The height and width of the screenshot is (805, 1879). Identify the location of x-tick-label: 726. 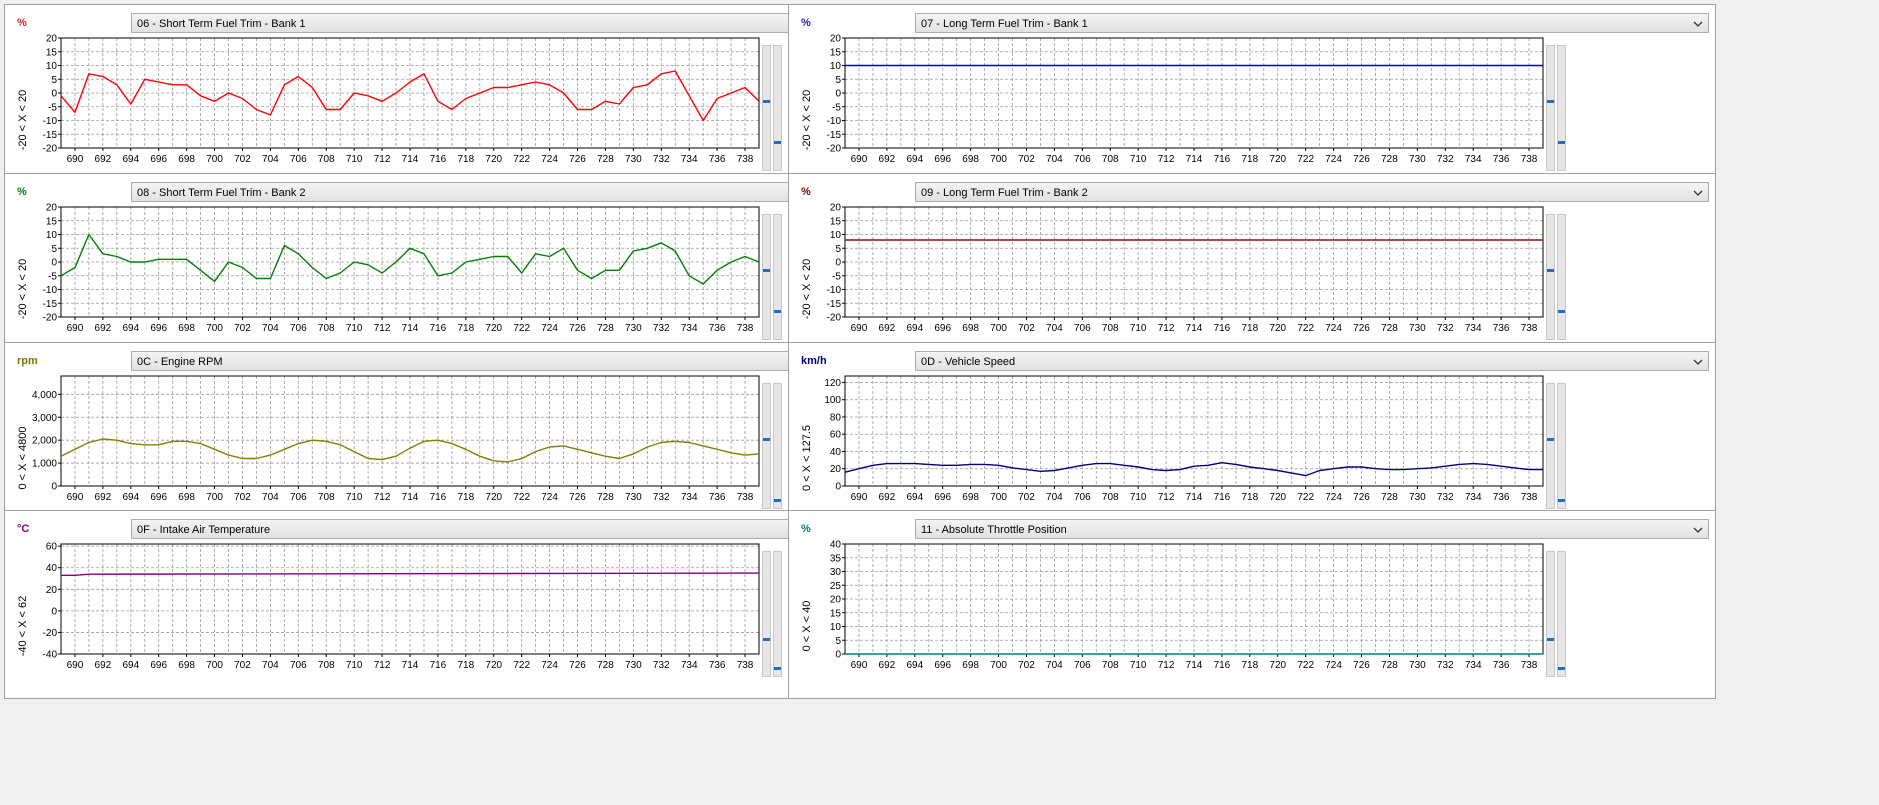
(577, 665).